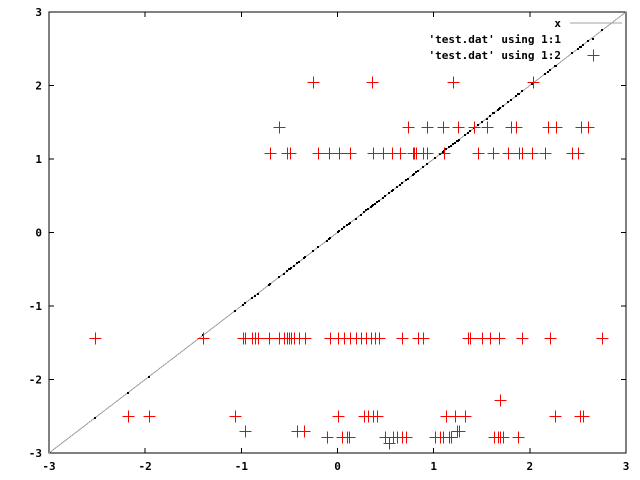 Image resolution: width=640 pixels, height=480 pixels. Describe the element at coordinates (557, 23) in the screenshot. I see `legend-label-line: x` at that location.